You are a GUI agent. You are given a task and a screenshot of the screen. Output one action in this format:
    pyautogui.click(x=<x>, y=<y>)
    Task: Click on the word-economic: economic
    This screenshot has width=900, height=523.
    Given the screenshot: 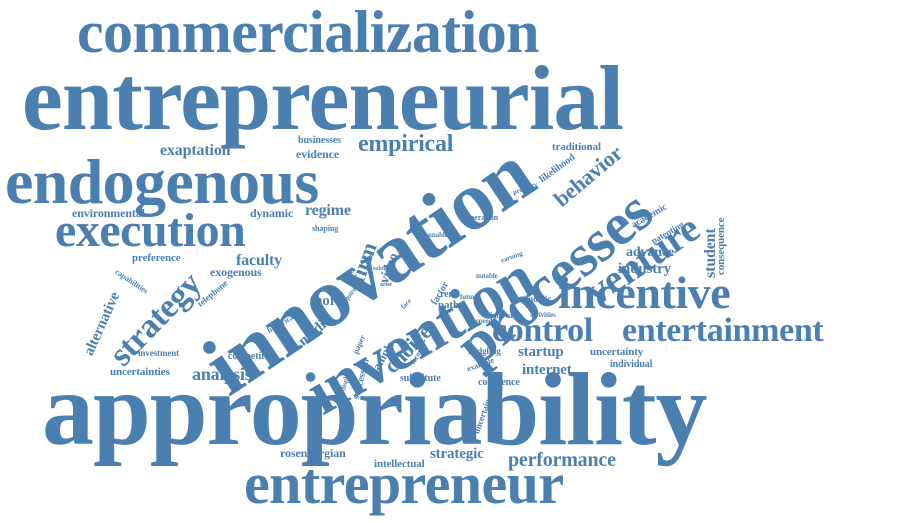 What is the action you would take?
    pyautogui.click(x=534, y=299)
    